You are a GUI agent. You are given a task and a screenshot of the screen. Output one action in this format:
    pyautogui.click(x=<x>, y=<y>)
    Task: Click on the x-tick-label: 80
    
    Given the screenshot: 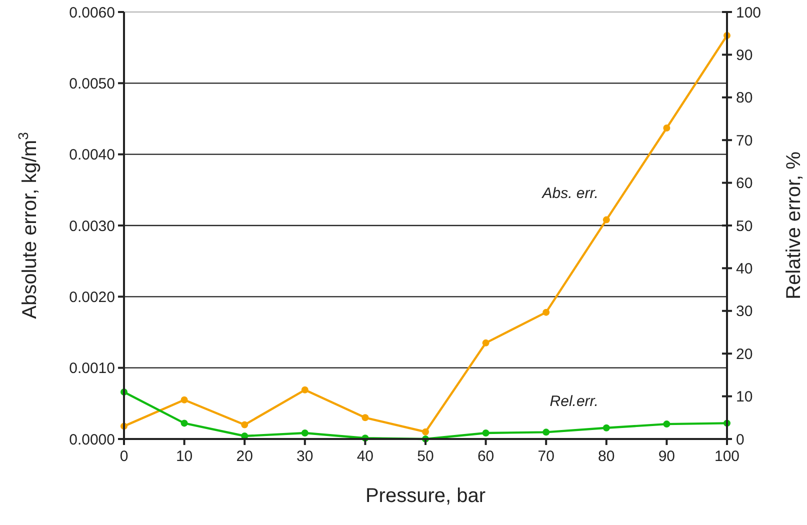 What is the action you would take?
    pyautogui.click(x=606, y=456)
    